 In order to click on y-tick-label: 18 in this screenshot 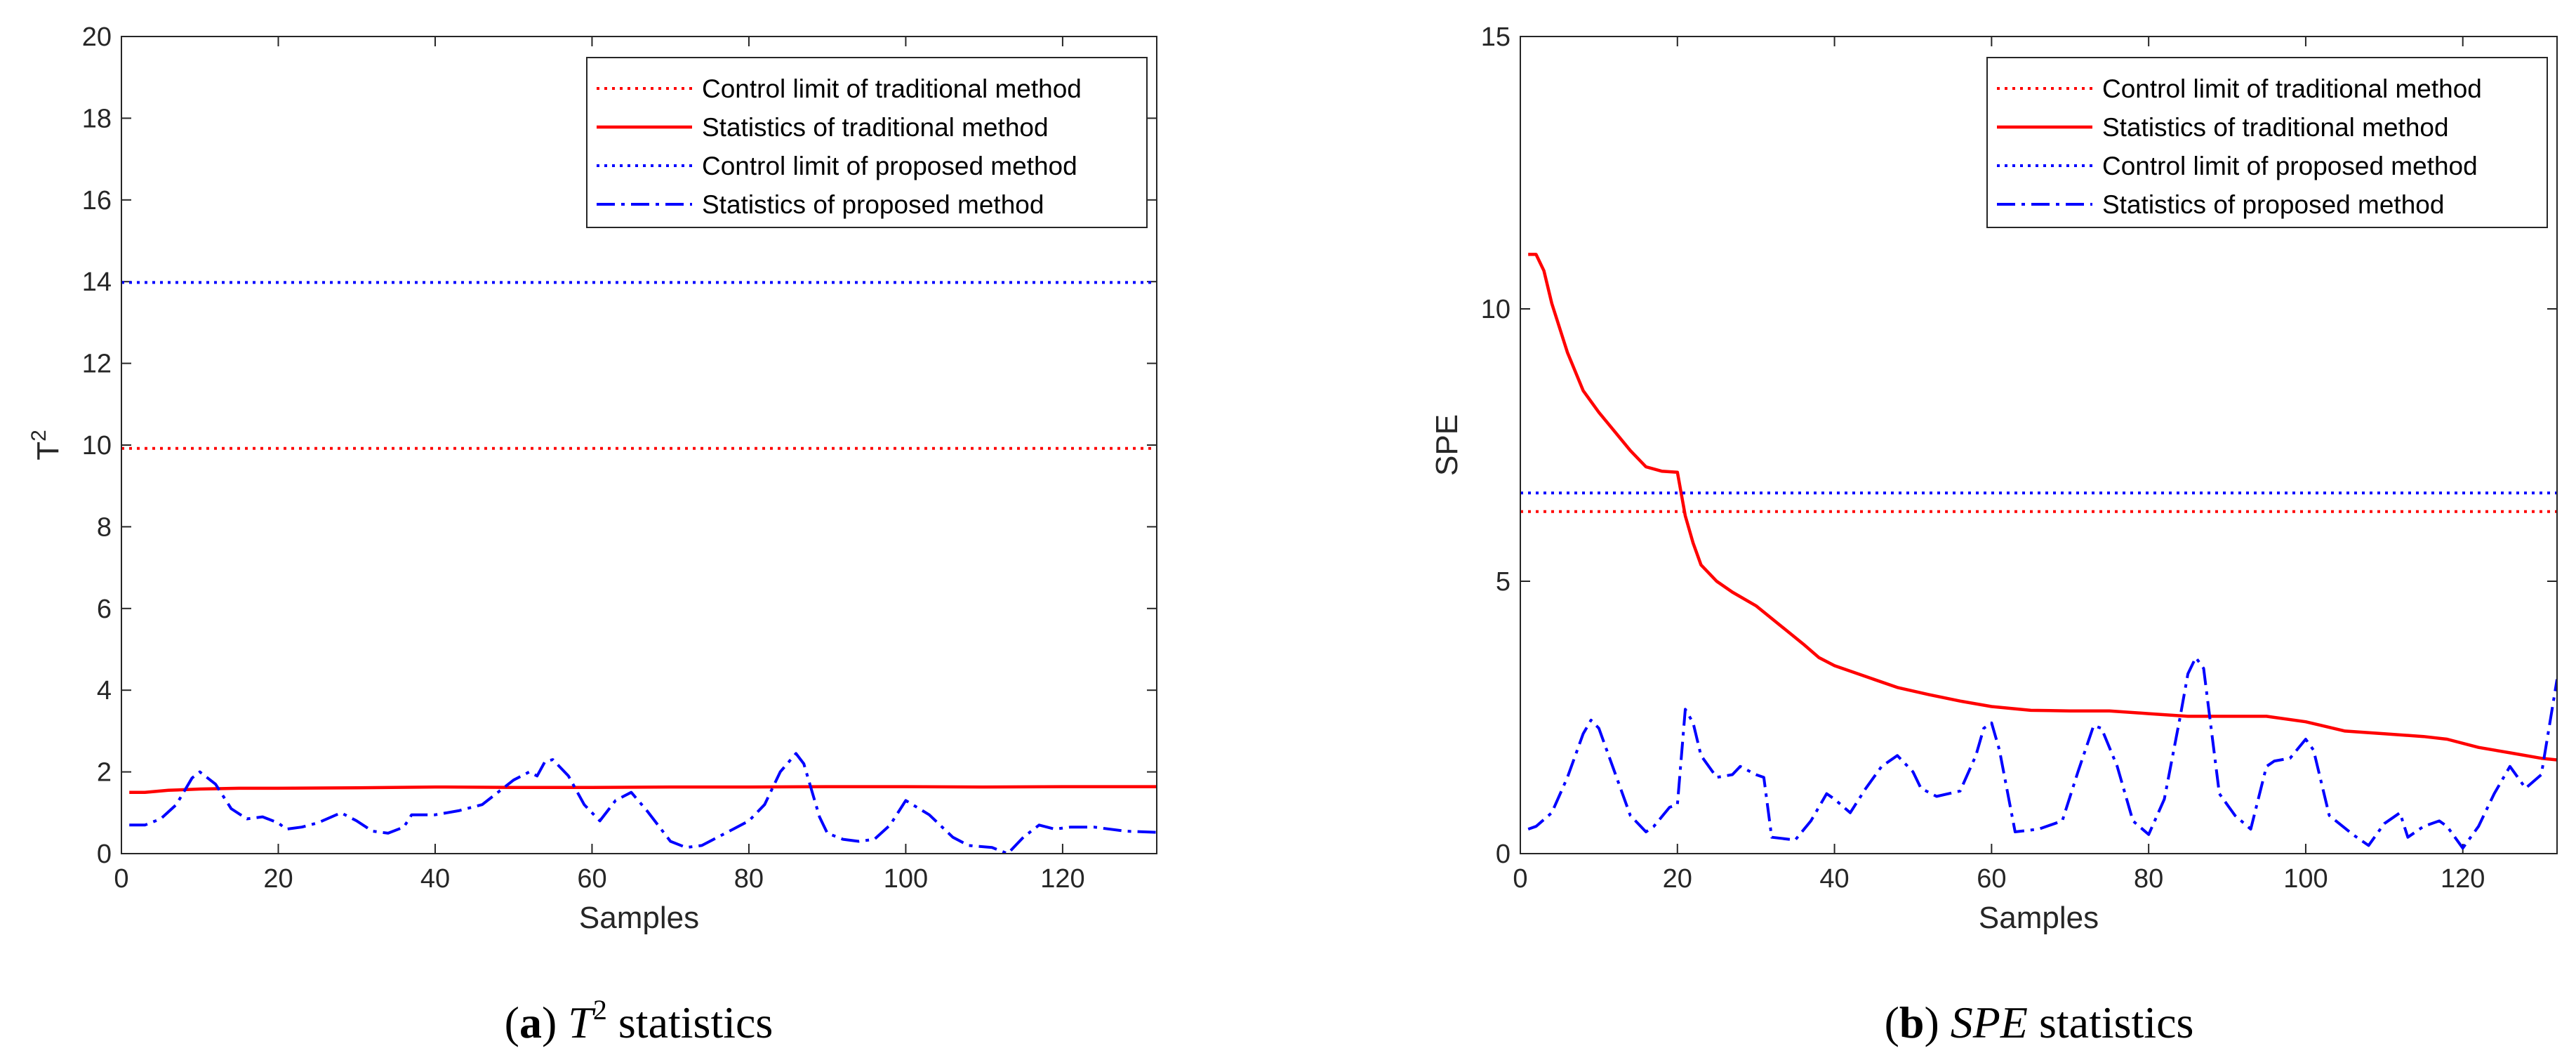, I will do `click(97, 118)`.